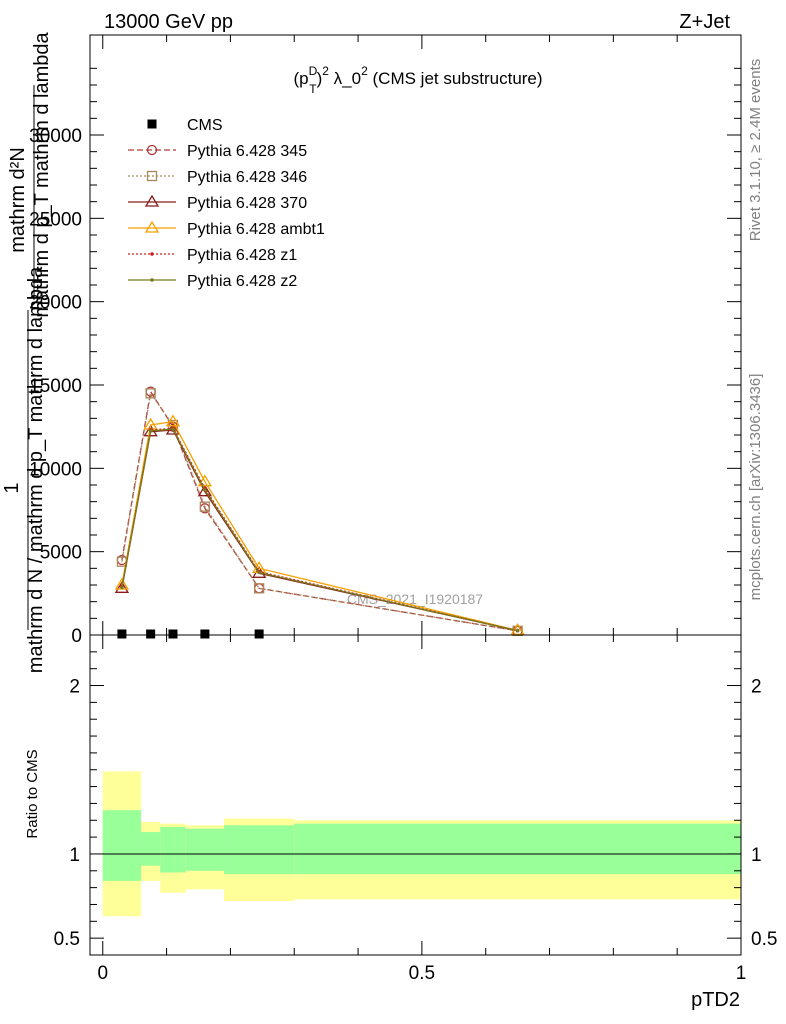  I want to click on legend-label: CMS, so click(205, 125).